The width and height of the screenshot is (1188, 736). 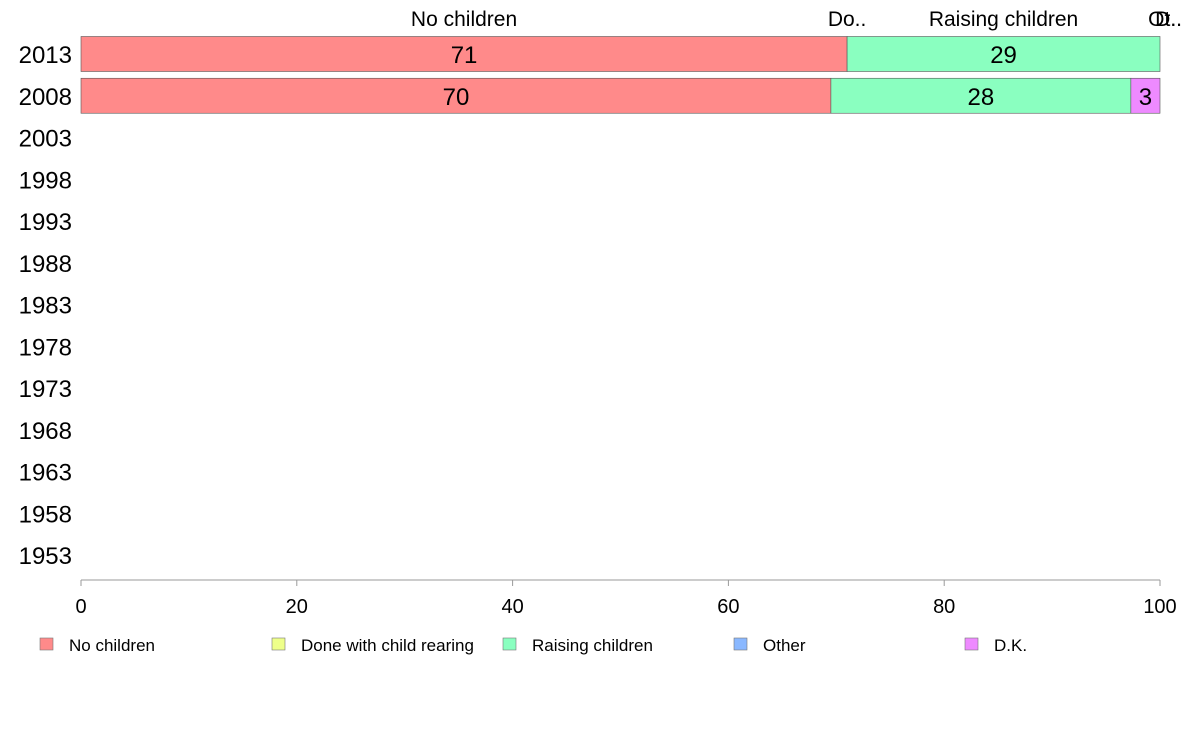 I want to click on data-label-2013-0: 71, so click(x=464, y=55).